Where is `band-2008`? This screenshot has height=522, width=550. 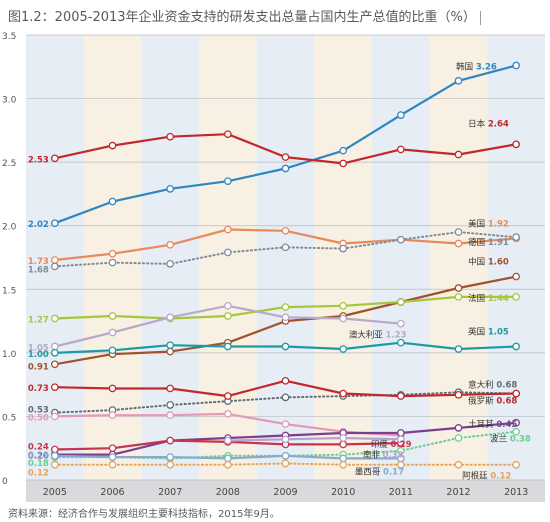 band-2008 is located at coordinates (228, 257).